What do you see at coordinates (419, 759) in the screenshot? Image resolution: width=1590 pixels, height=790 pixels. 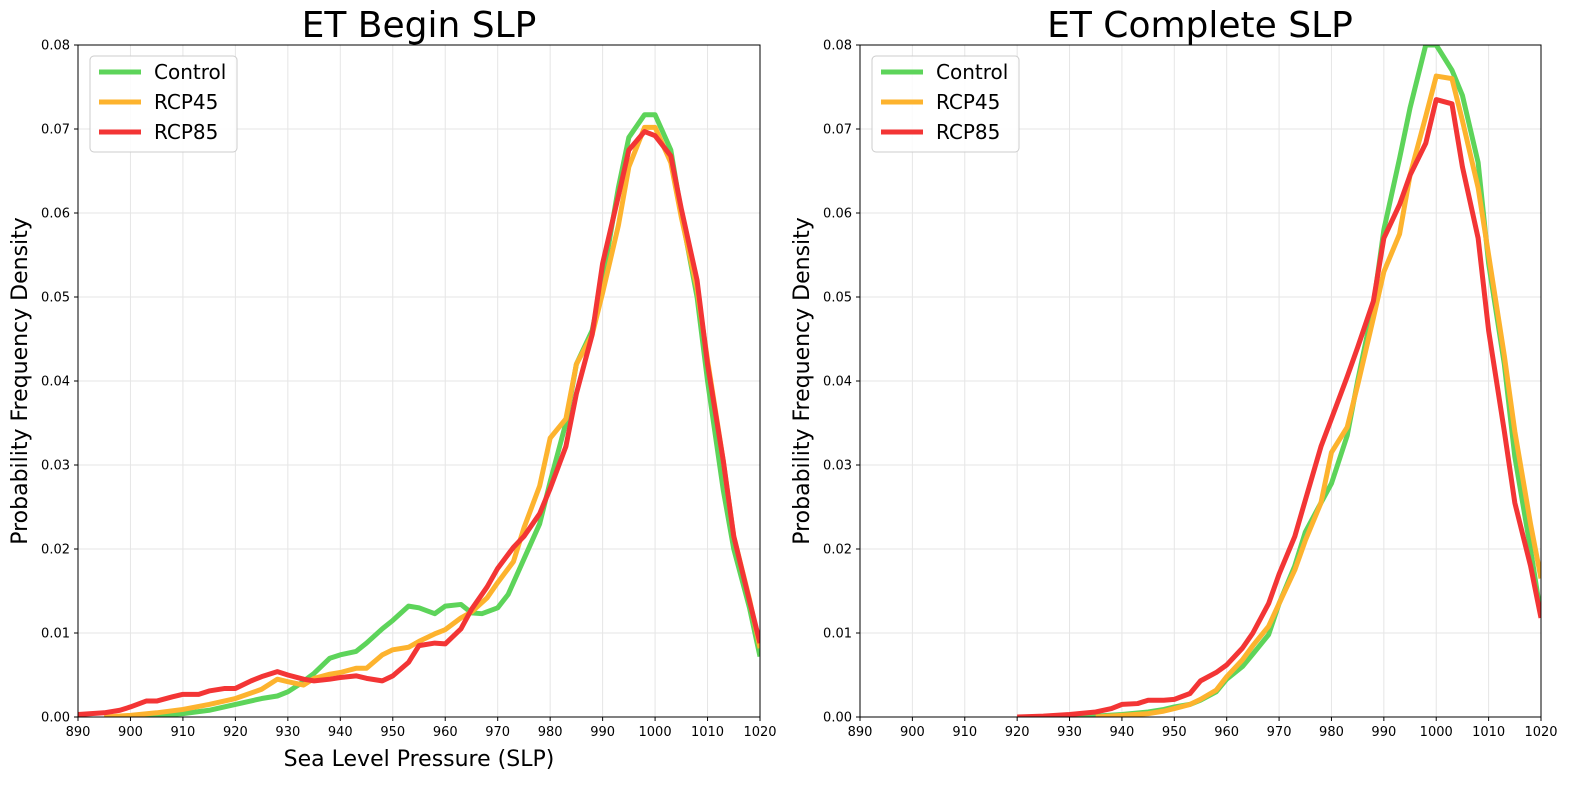 I see `x-axis-label: Sea Level Pressure (SLP)` at bounding box center [419, 759].